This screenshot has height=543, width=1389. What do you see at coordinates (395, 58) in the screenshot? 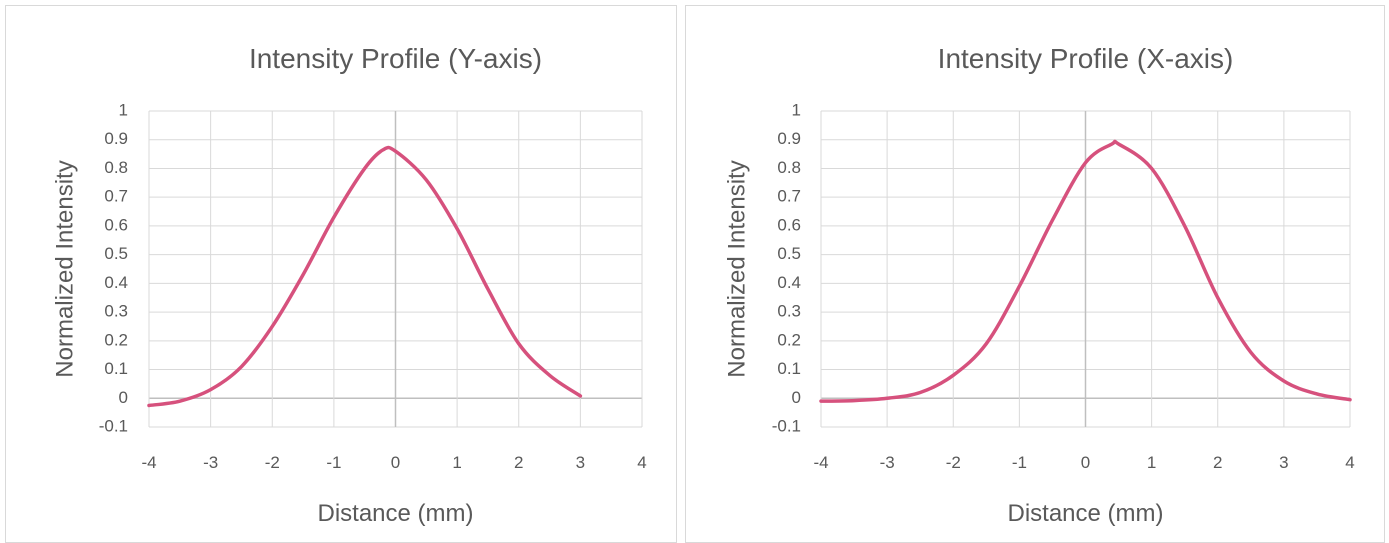
I see `chart-title: Intensity Profile (Y-axis)` at bounding box center [395, 58].